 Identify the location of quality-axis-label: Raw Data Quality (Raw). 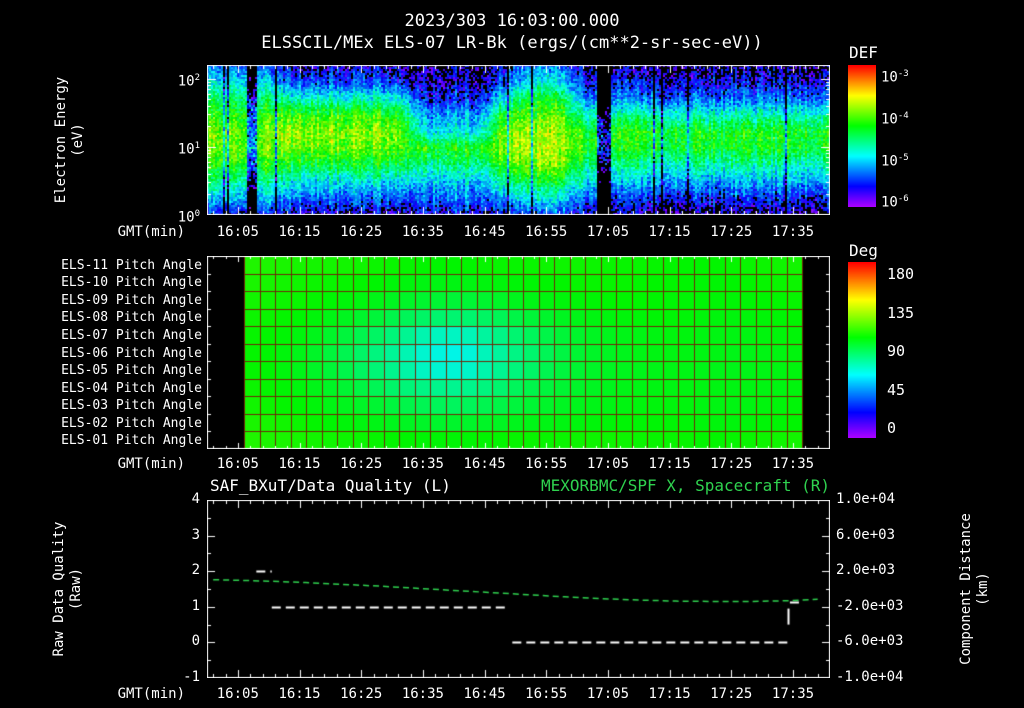
(68, 573).